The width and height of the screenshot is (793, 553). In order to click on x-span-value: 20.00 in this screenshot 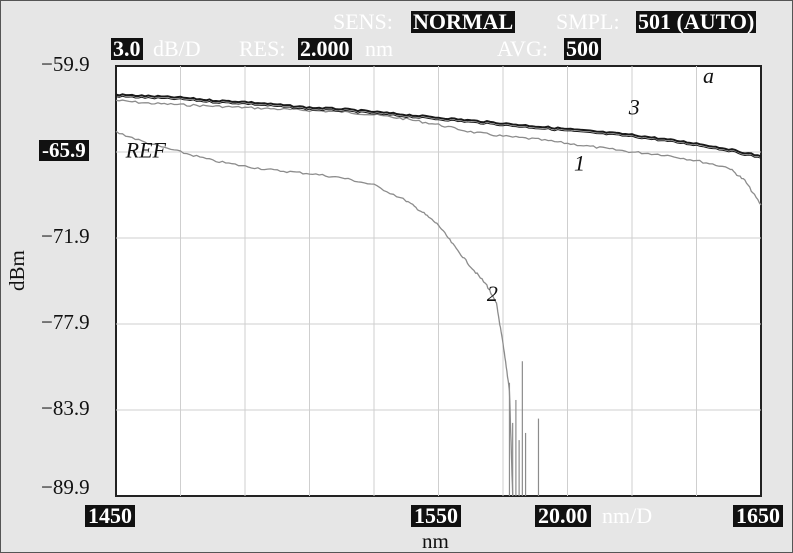, I will do `click(563, 516)`.